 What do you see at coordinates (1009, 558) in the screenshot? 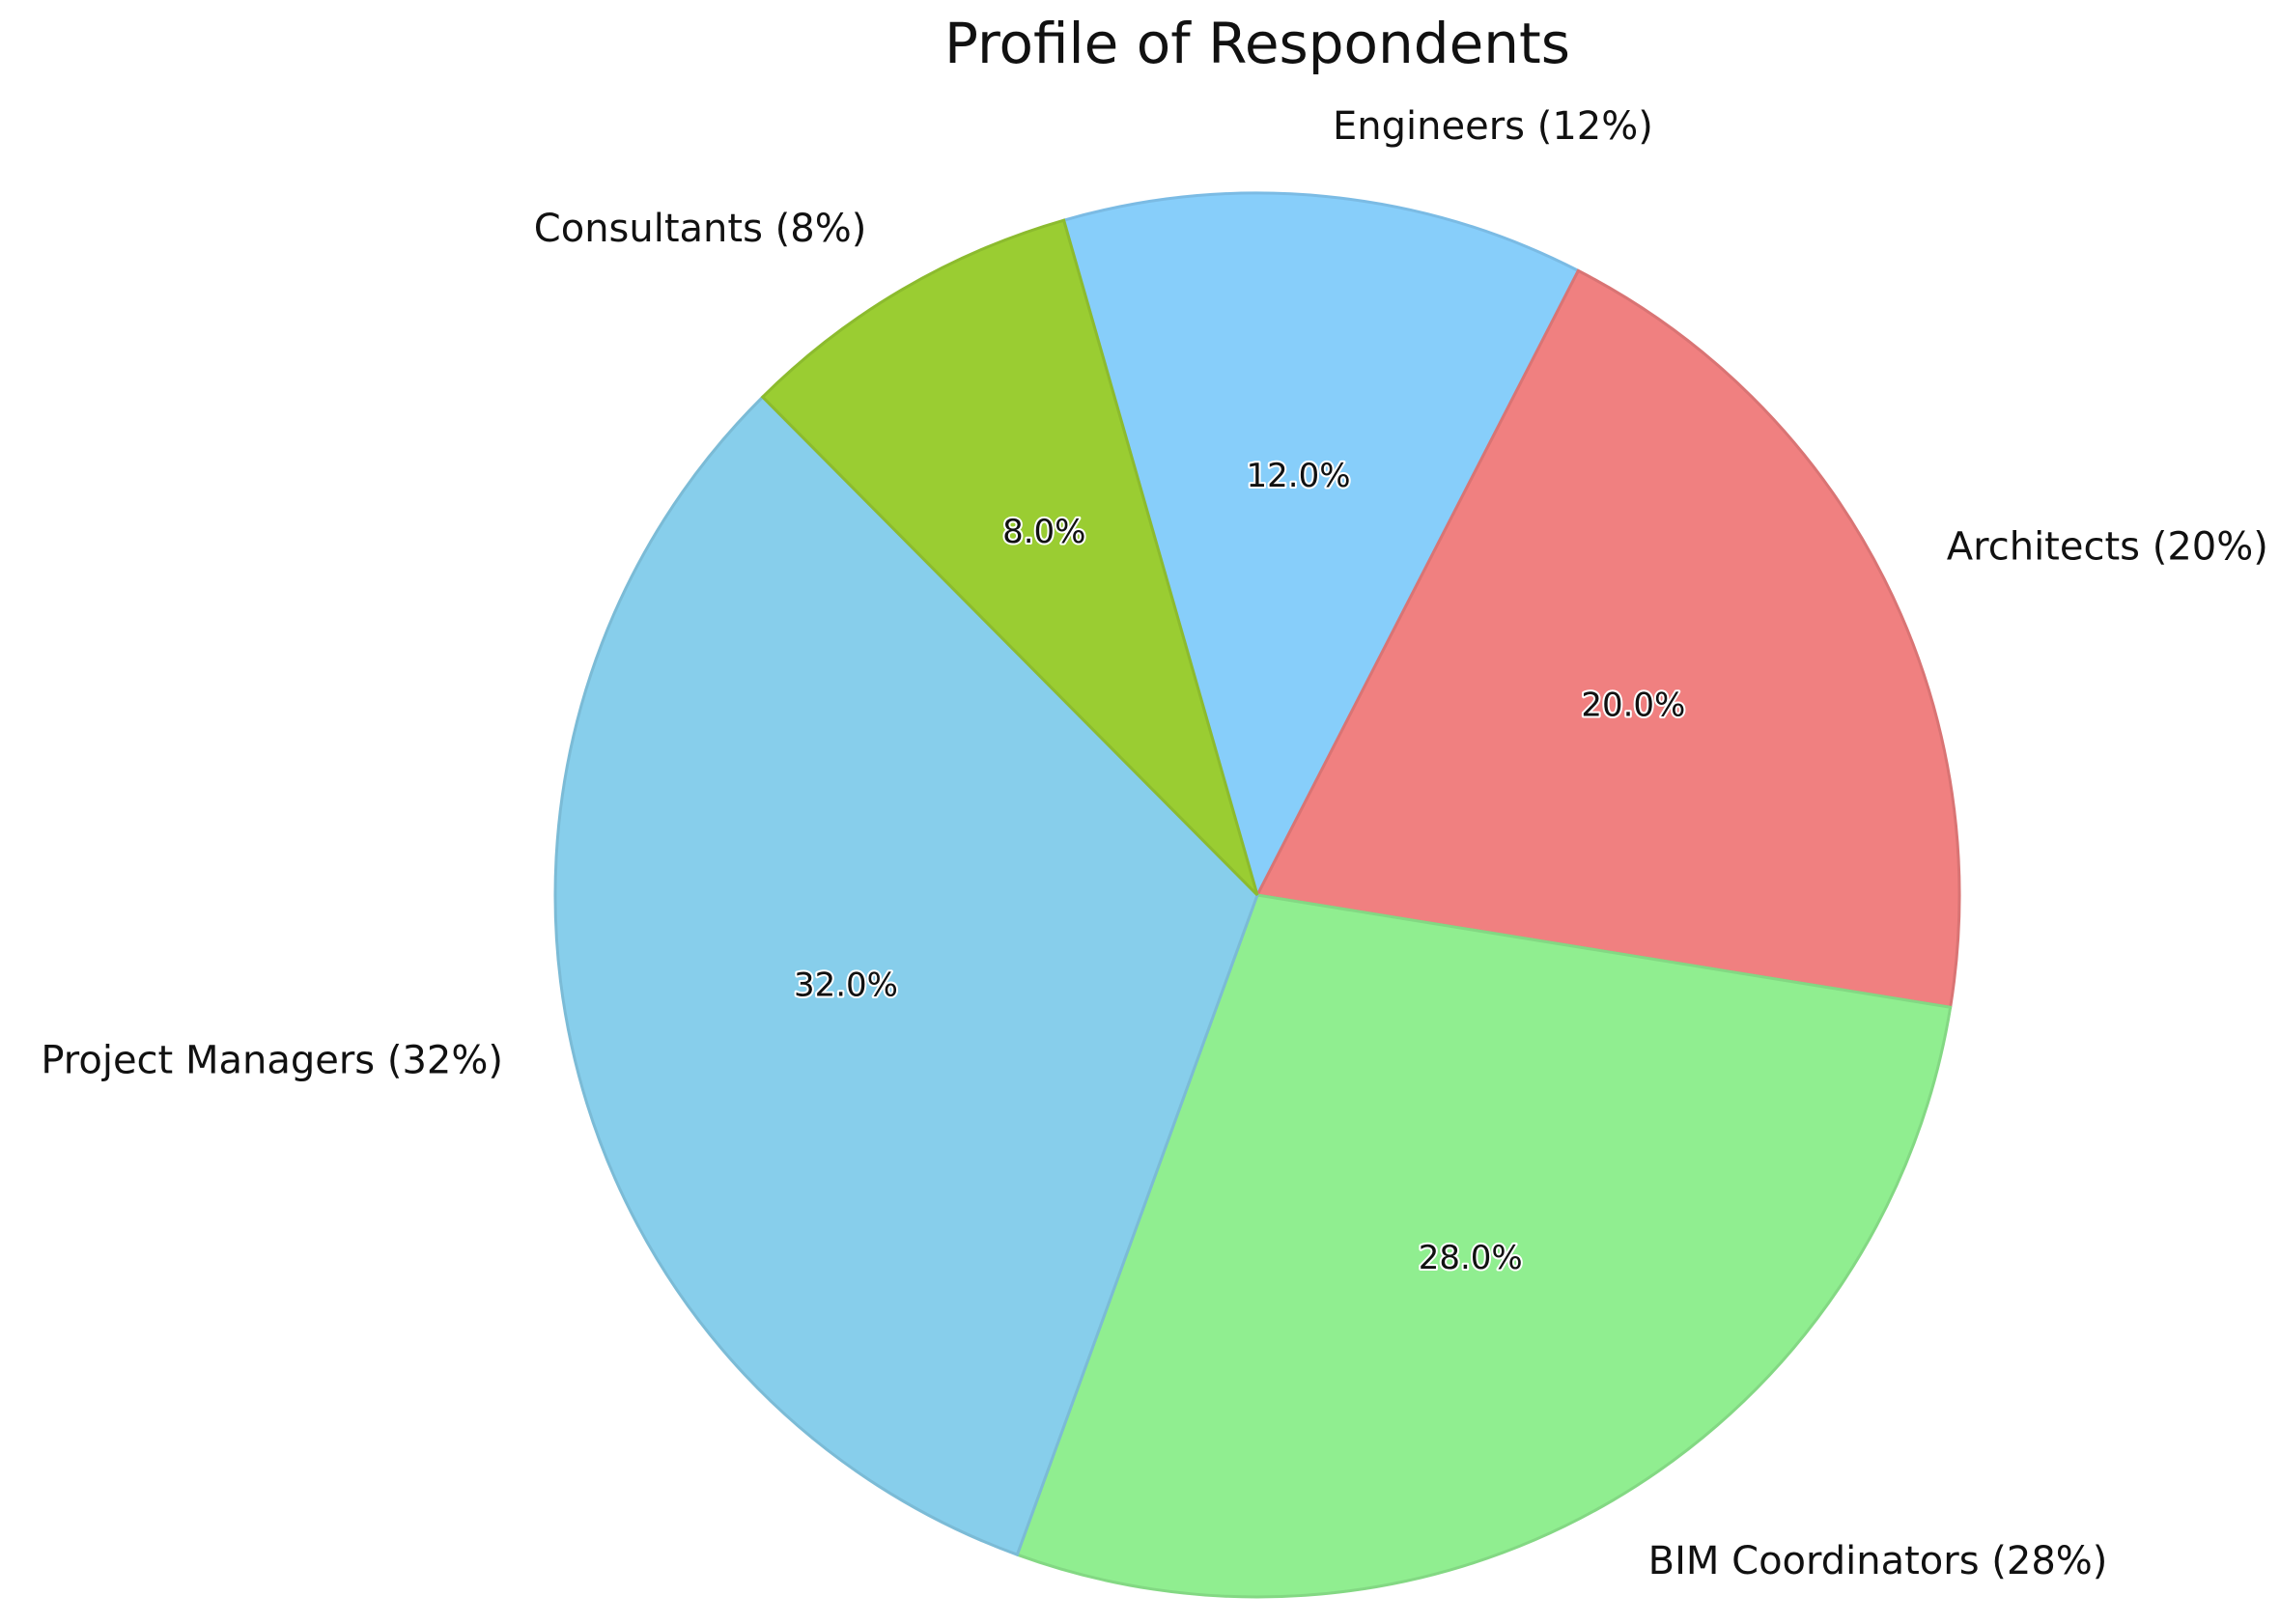
I see `pie-slice-consultants` at bounding box center [1009, 558].